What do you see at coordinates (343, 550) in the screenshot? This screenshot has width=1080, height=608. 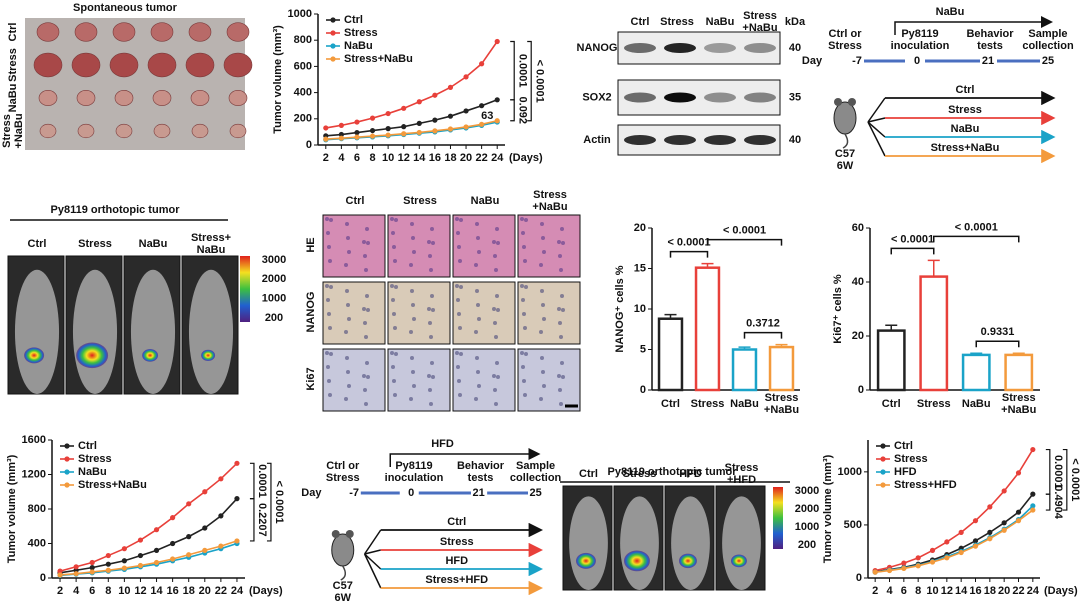 I see `mouse` at bounding box center [343, 550].